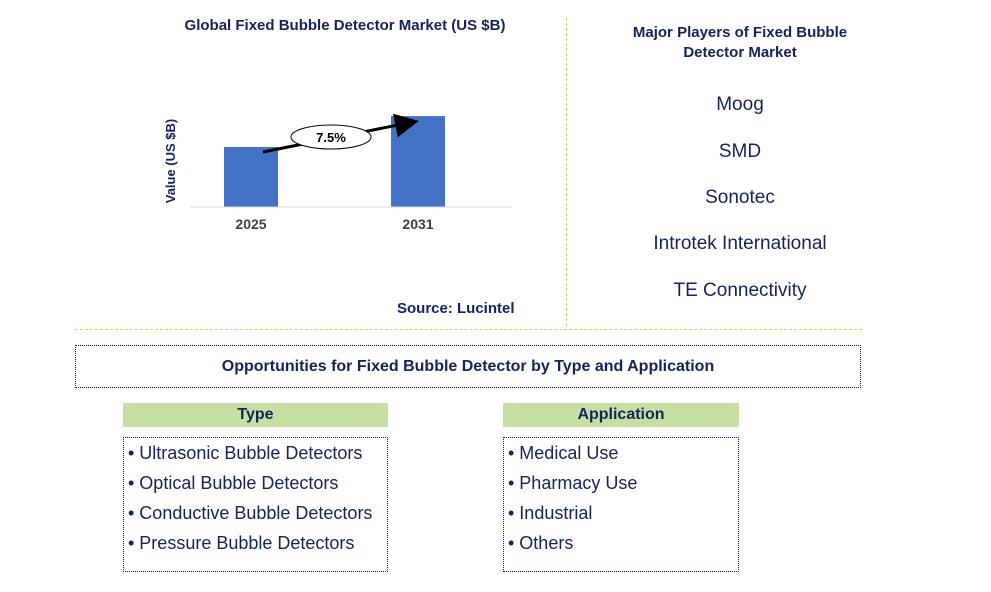 This screenshot has height=592, width=991. I want to click on list-item: • Pressure Bubble Detectors, so click(241, 543).